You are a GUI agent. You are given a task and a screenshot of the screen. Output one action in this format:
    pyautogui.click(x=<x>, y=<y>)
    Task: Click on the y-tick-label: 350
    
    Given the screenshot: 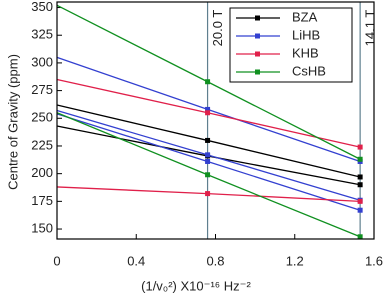 What is the action you would take?
    pyautogui.click(x=42, y=7)
    